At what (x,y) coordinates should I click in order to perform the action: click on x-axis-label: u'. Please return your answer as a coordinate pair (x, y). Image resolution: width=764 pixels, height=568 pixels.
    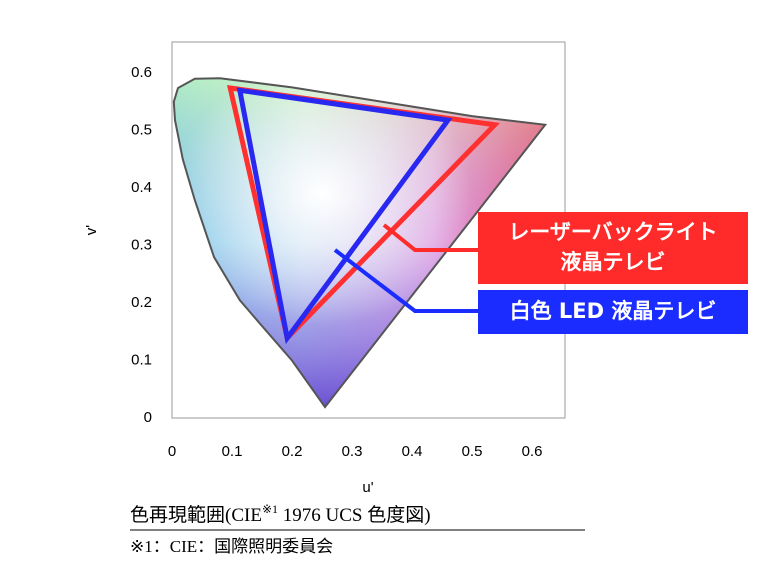
    Looking at the image, I should click on (367, 487).